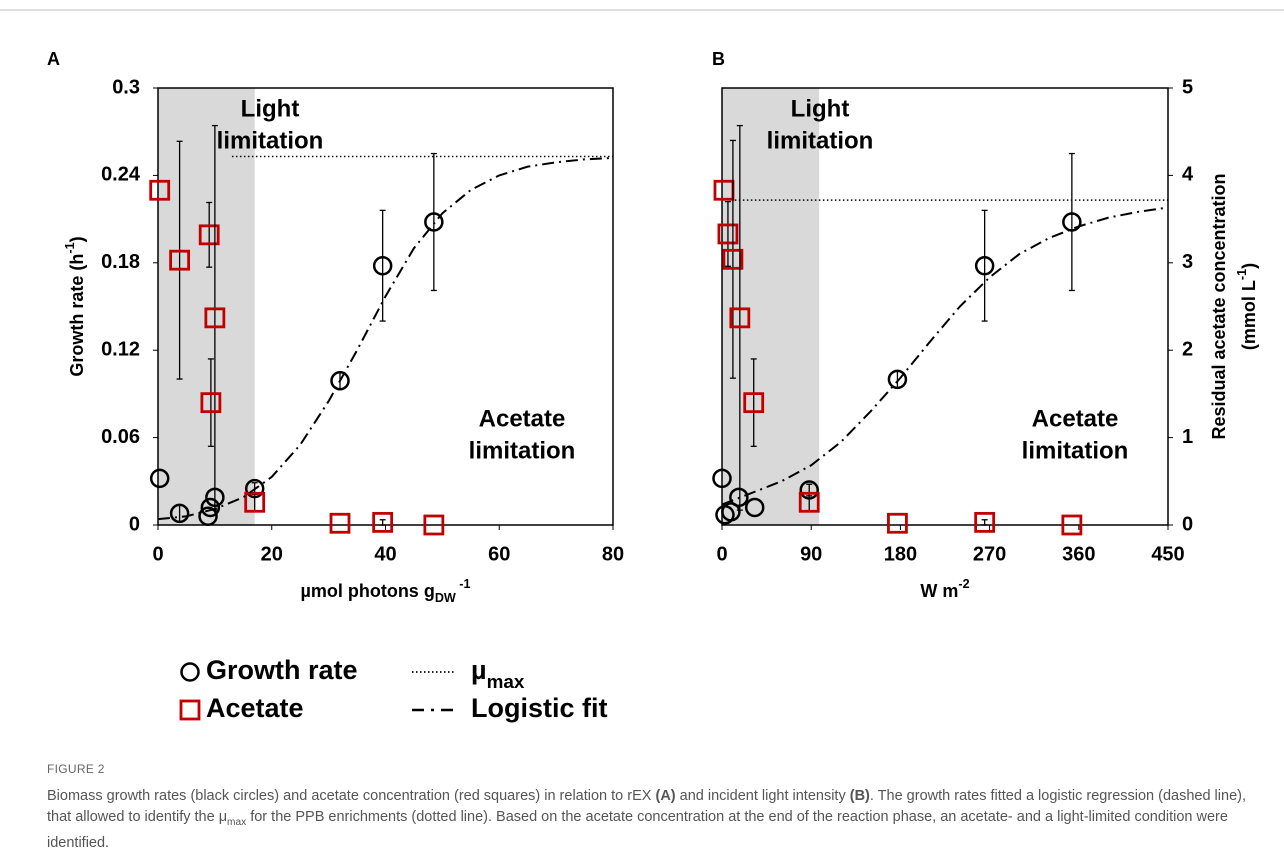 The height and width of the screenshot is (861, 1284). What do you see at coordinates (1187, 262) in the screenshot?
I see `y2-tick-label: 3` at bounding box center [1187, 262].